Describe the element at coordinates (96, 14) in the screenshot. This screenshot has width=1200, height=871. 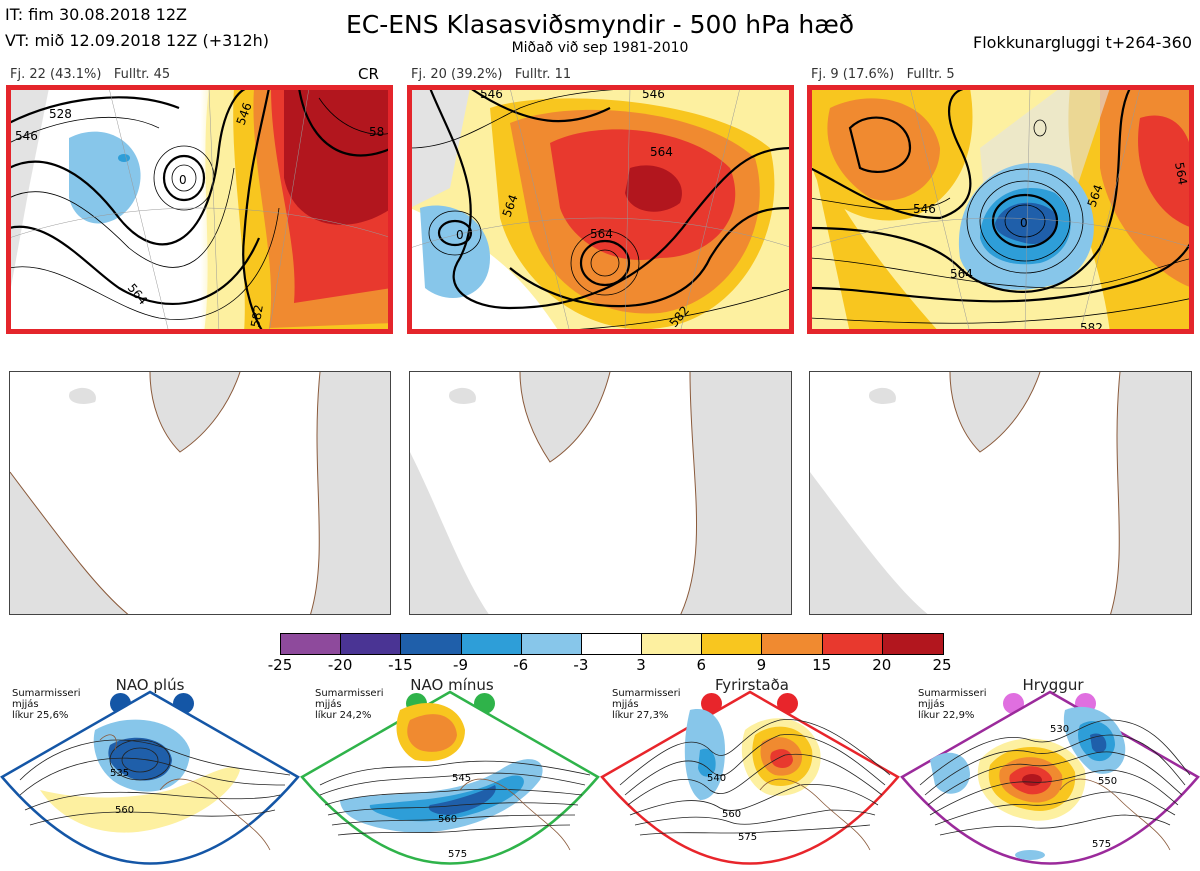
I see `init-time: IT: fim 30.08.2018 12Z` at that location.